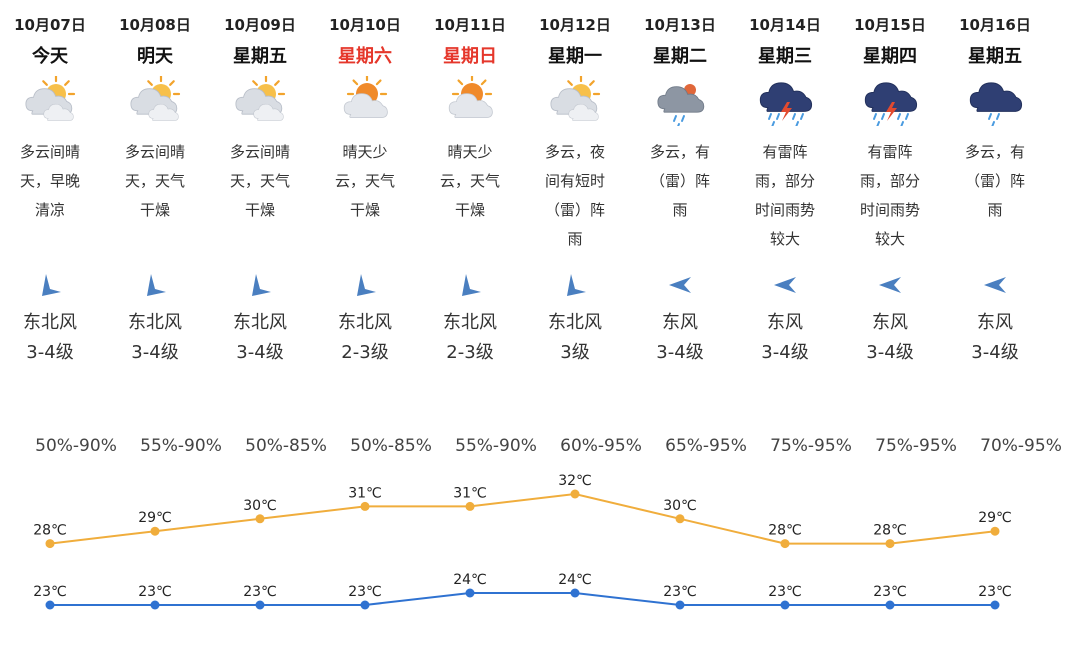  What do you see at coordinates (890, 196) in the screenshot?
I see `weather-description: 有雷阵雨，部分时间雨势较大` at bounding box center [890, 196].